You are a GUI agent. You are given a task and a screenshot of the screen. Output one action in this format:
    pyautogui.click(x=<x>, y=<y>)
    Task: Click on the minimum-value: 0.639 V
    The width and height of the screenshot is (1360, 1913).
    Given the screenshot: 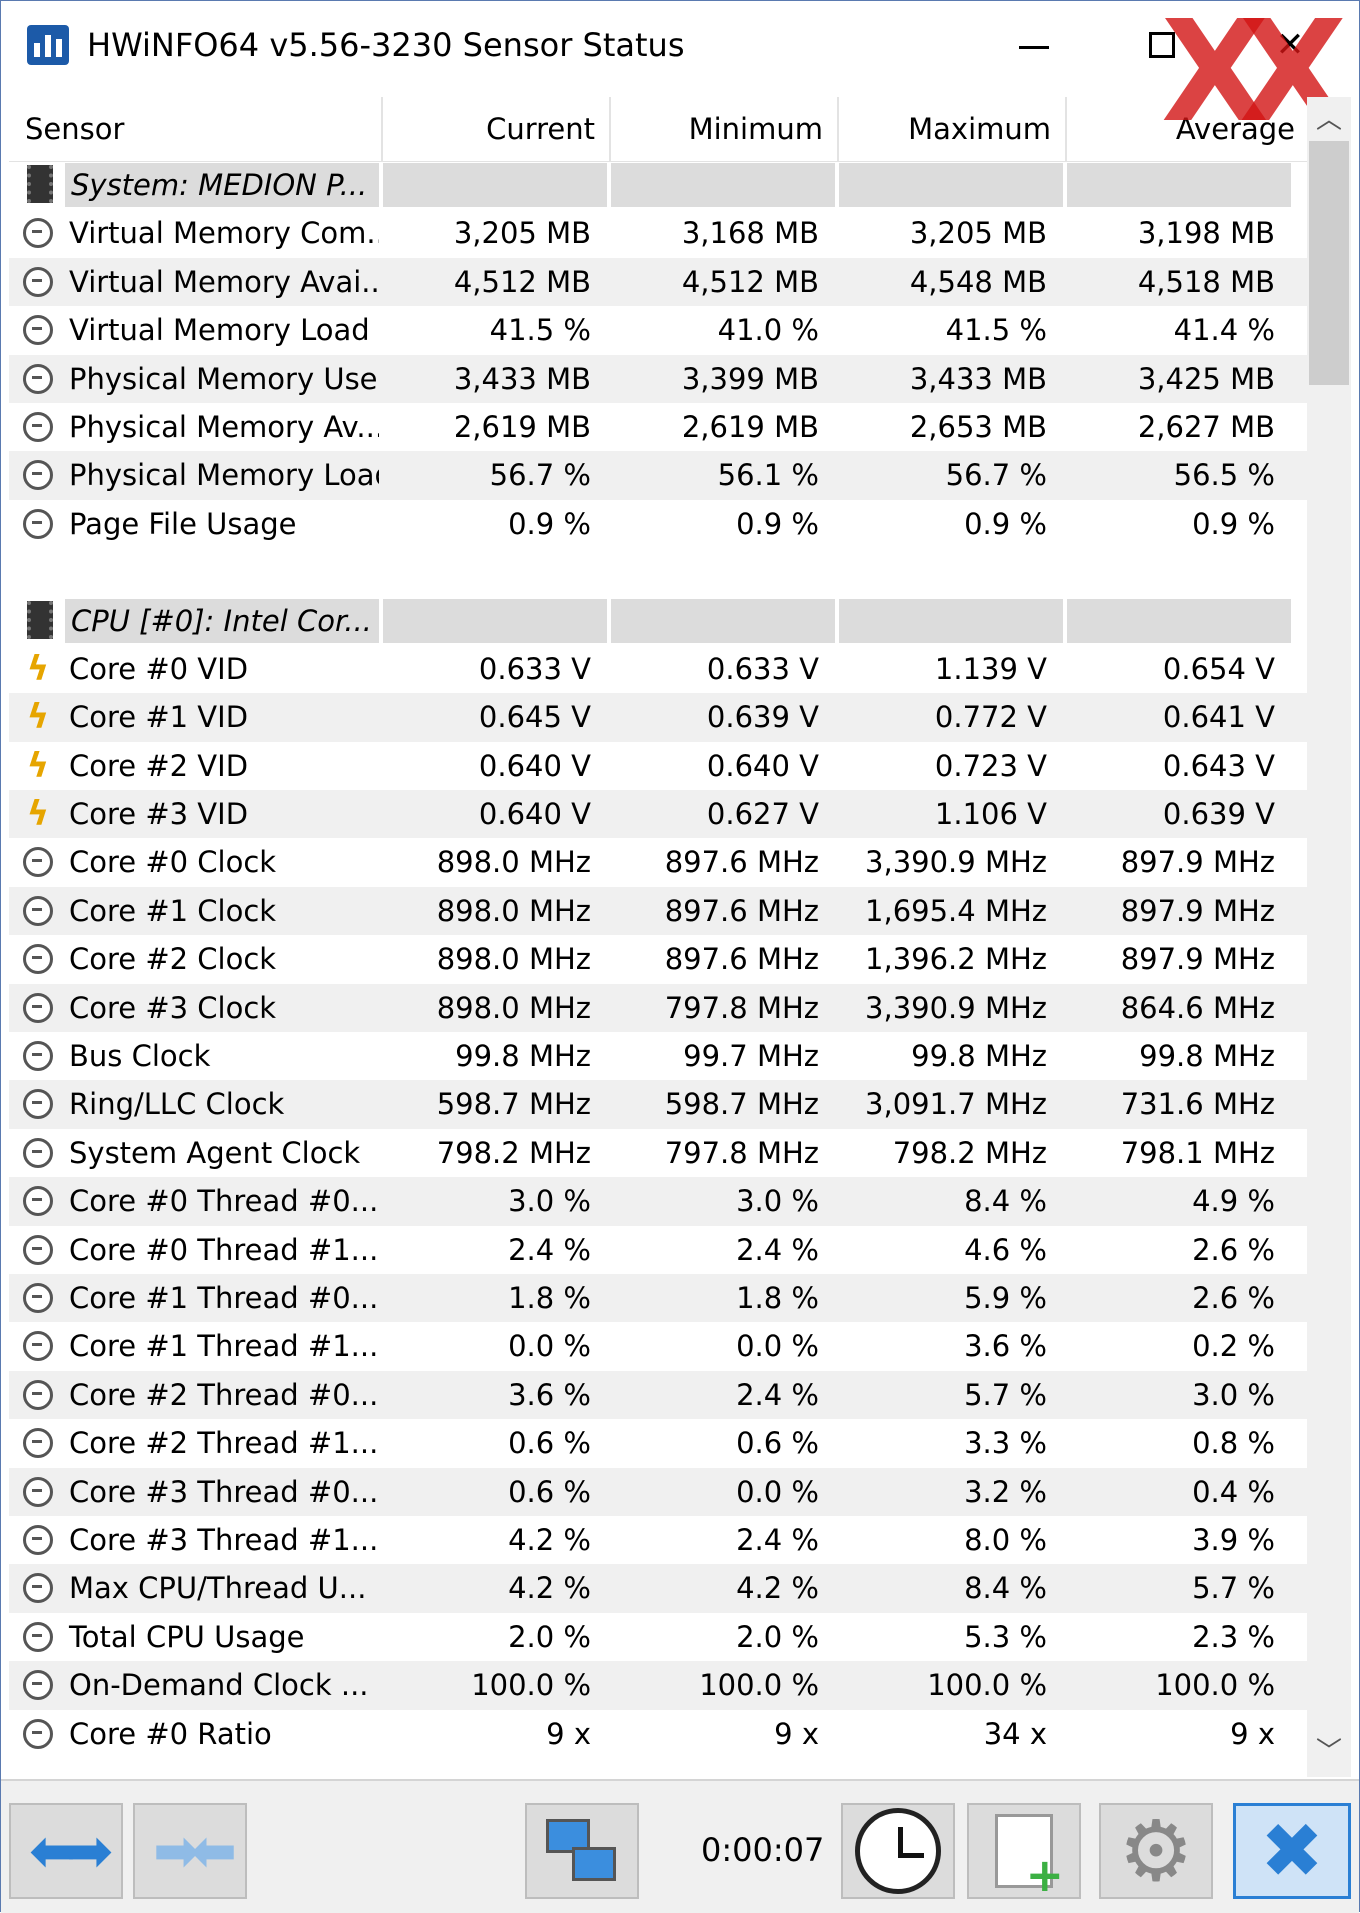 What is the action you would take?
    pyautogui.click(x=762, y=717)
    